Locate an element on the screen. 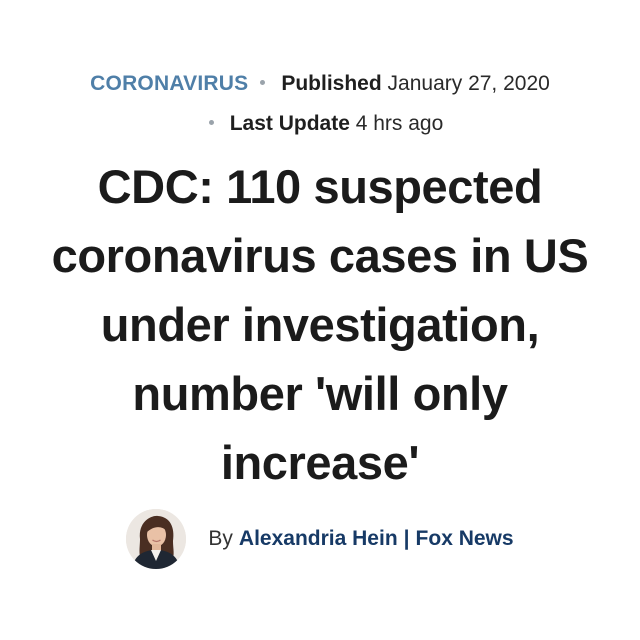 The height and width of the screenshot is (640, 640). last-update-label: Last Update is located at coordinates (289, 123).